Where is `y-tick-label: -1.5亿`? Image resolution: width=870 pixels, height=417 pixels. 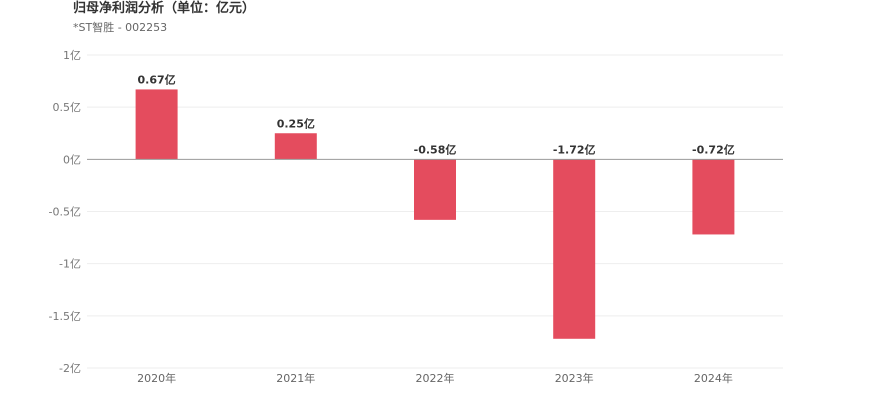
y-tick-label: -1.5亿 is located at coordinates (65, 316).